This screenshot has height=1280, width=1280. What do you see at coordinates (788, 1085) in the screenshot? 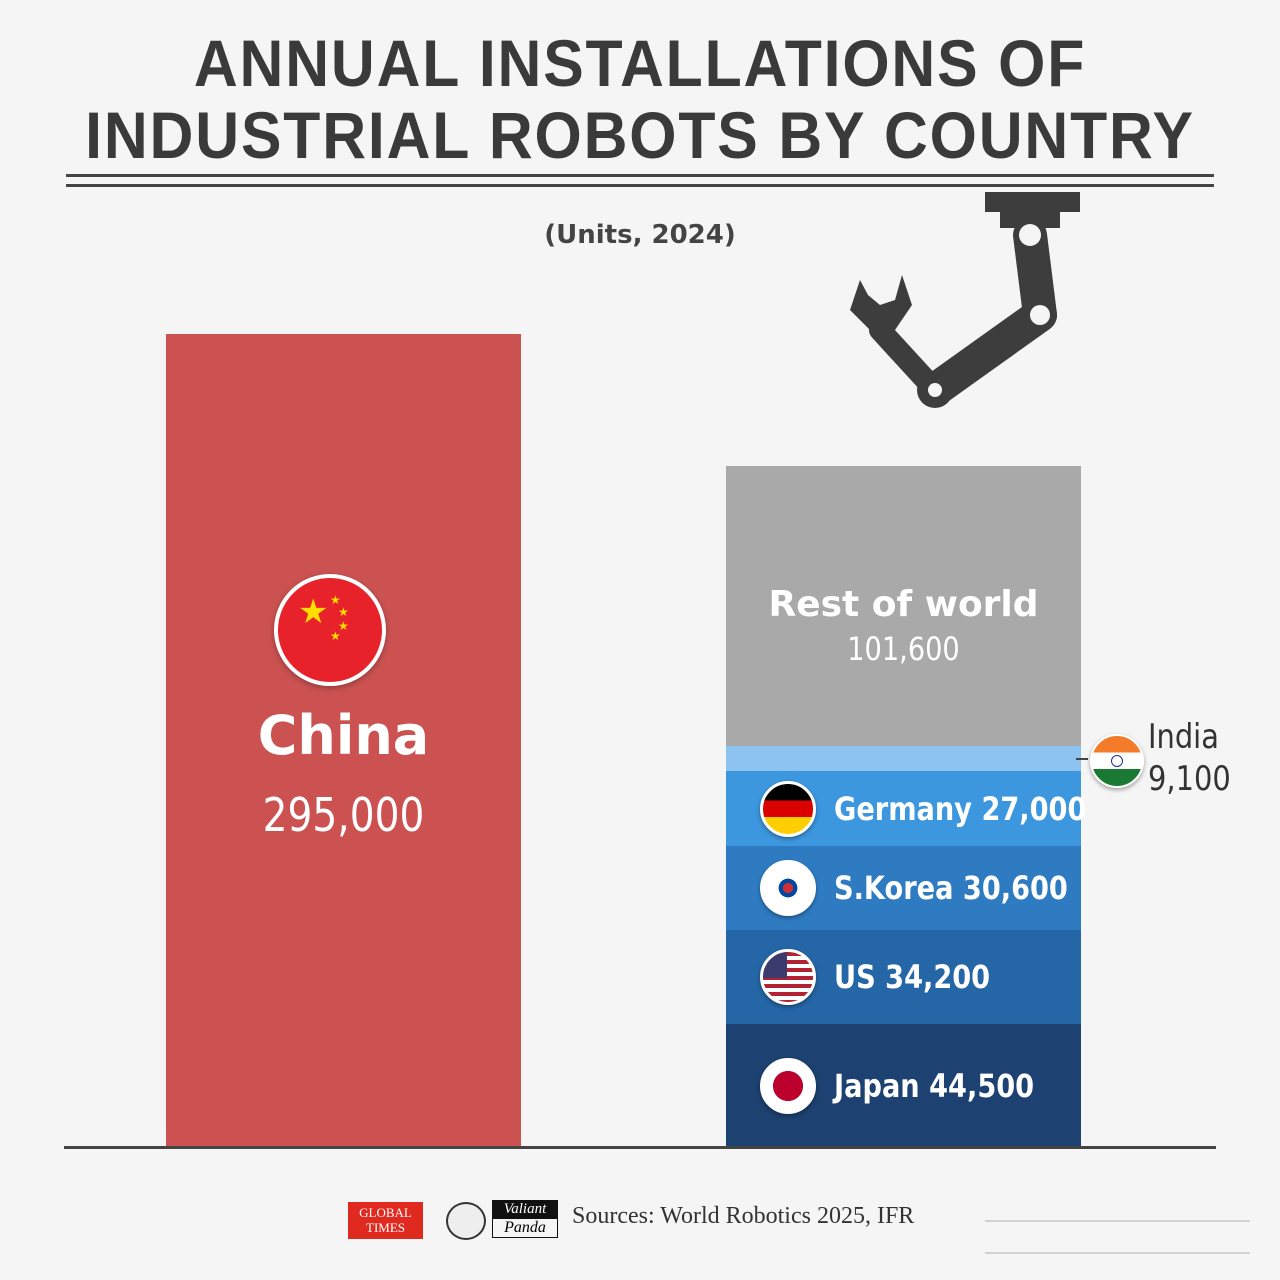
I see `japan-flag-icon` at bounding box center [788, 1085].